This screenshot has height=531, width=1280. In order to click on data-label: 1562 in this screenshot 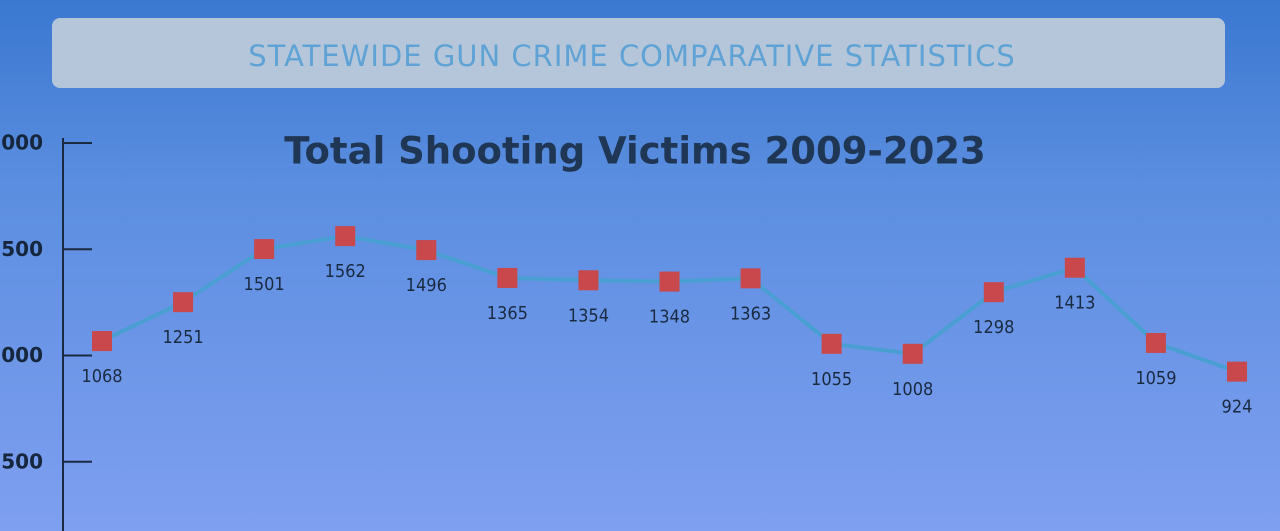, I will do `click(345, 271)`.